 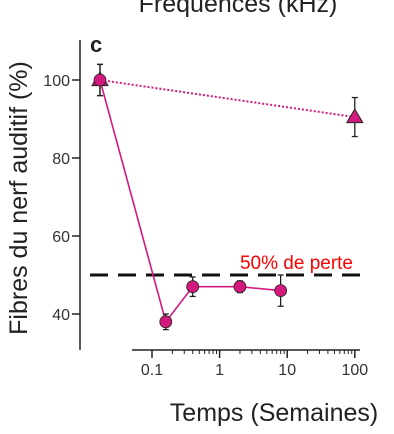 What do you see at coordinates (296, 263) in the screenshot?
I see `reference-line-label: 50% de perte` at bounding box center [296, 263].